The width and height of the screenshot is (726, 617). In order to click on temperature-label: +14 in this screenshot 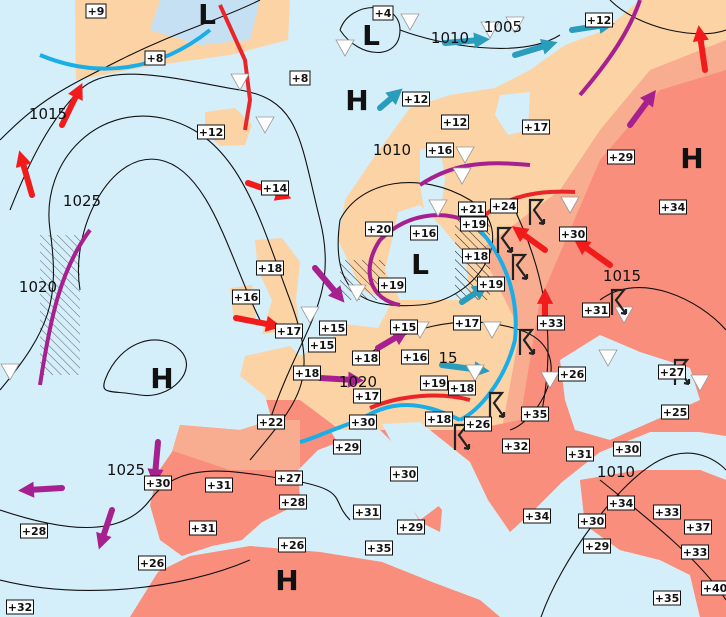, I will do `click(275, 188)`.